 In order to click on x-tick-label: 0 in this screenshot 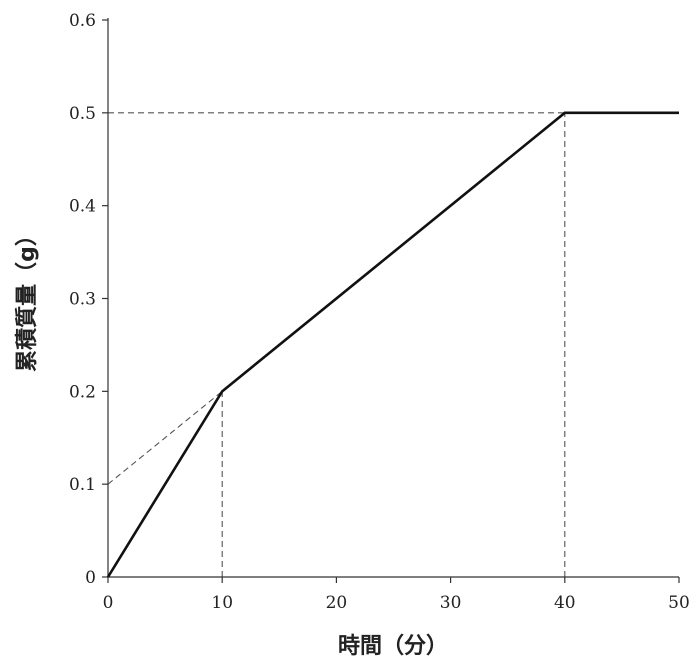, I will do `click(108, 603)`.